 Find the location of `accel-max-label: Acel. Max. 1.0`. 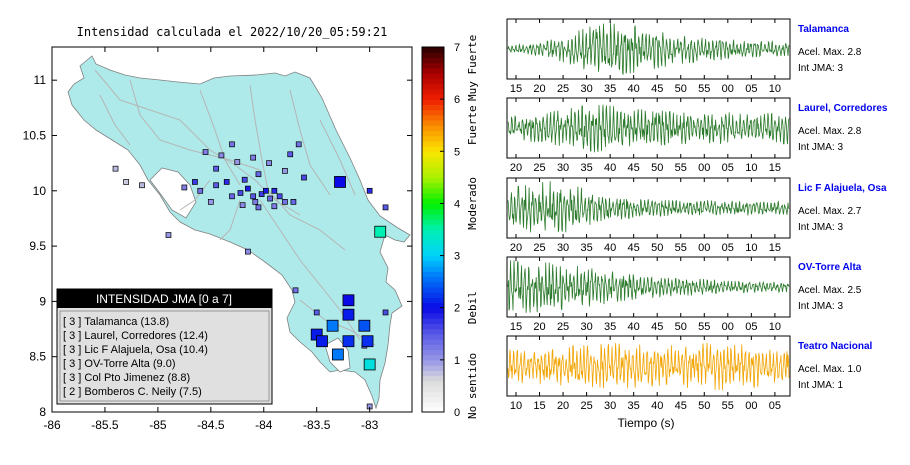

accel-max-label: Acel. Max. 1.0 is located at coordinates (830, 369).